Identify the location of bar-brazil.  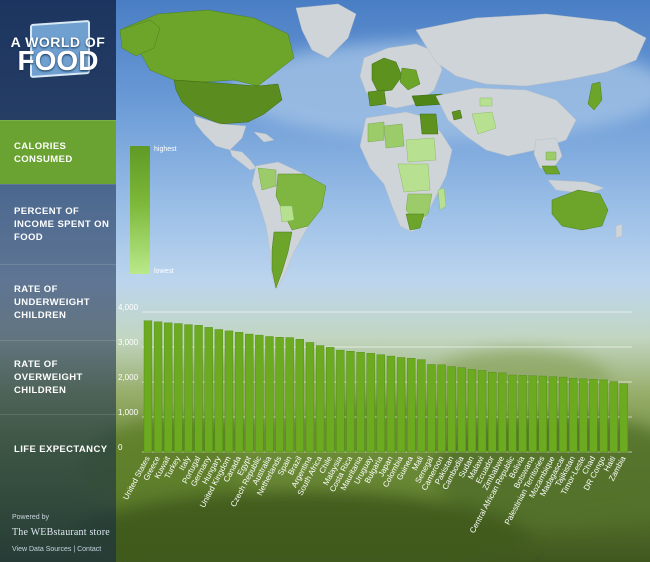
(299, 396).